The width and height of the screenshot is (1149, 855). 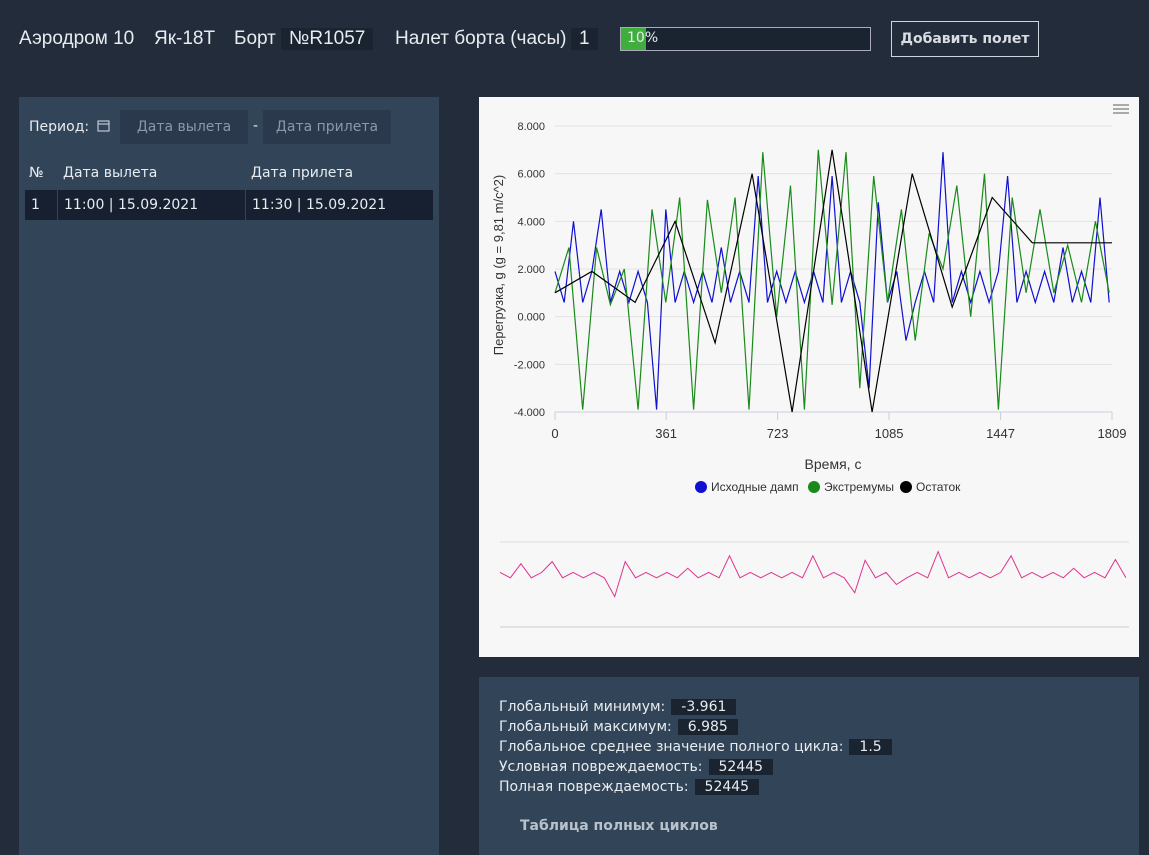 What do you see at coordinates (594, 787) in the screenshot?
I see `stat-label: Полная повреждаемость:` at bounding box center [594, 787].